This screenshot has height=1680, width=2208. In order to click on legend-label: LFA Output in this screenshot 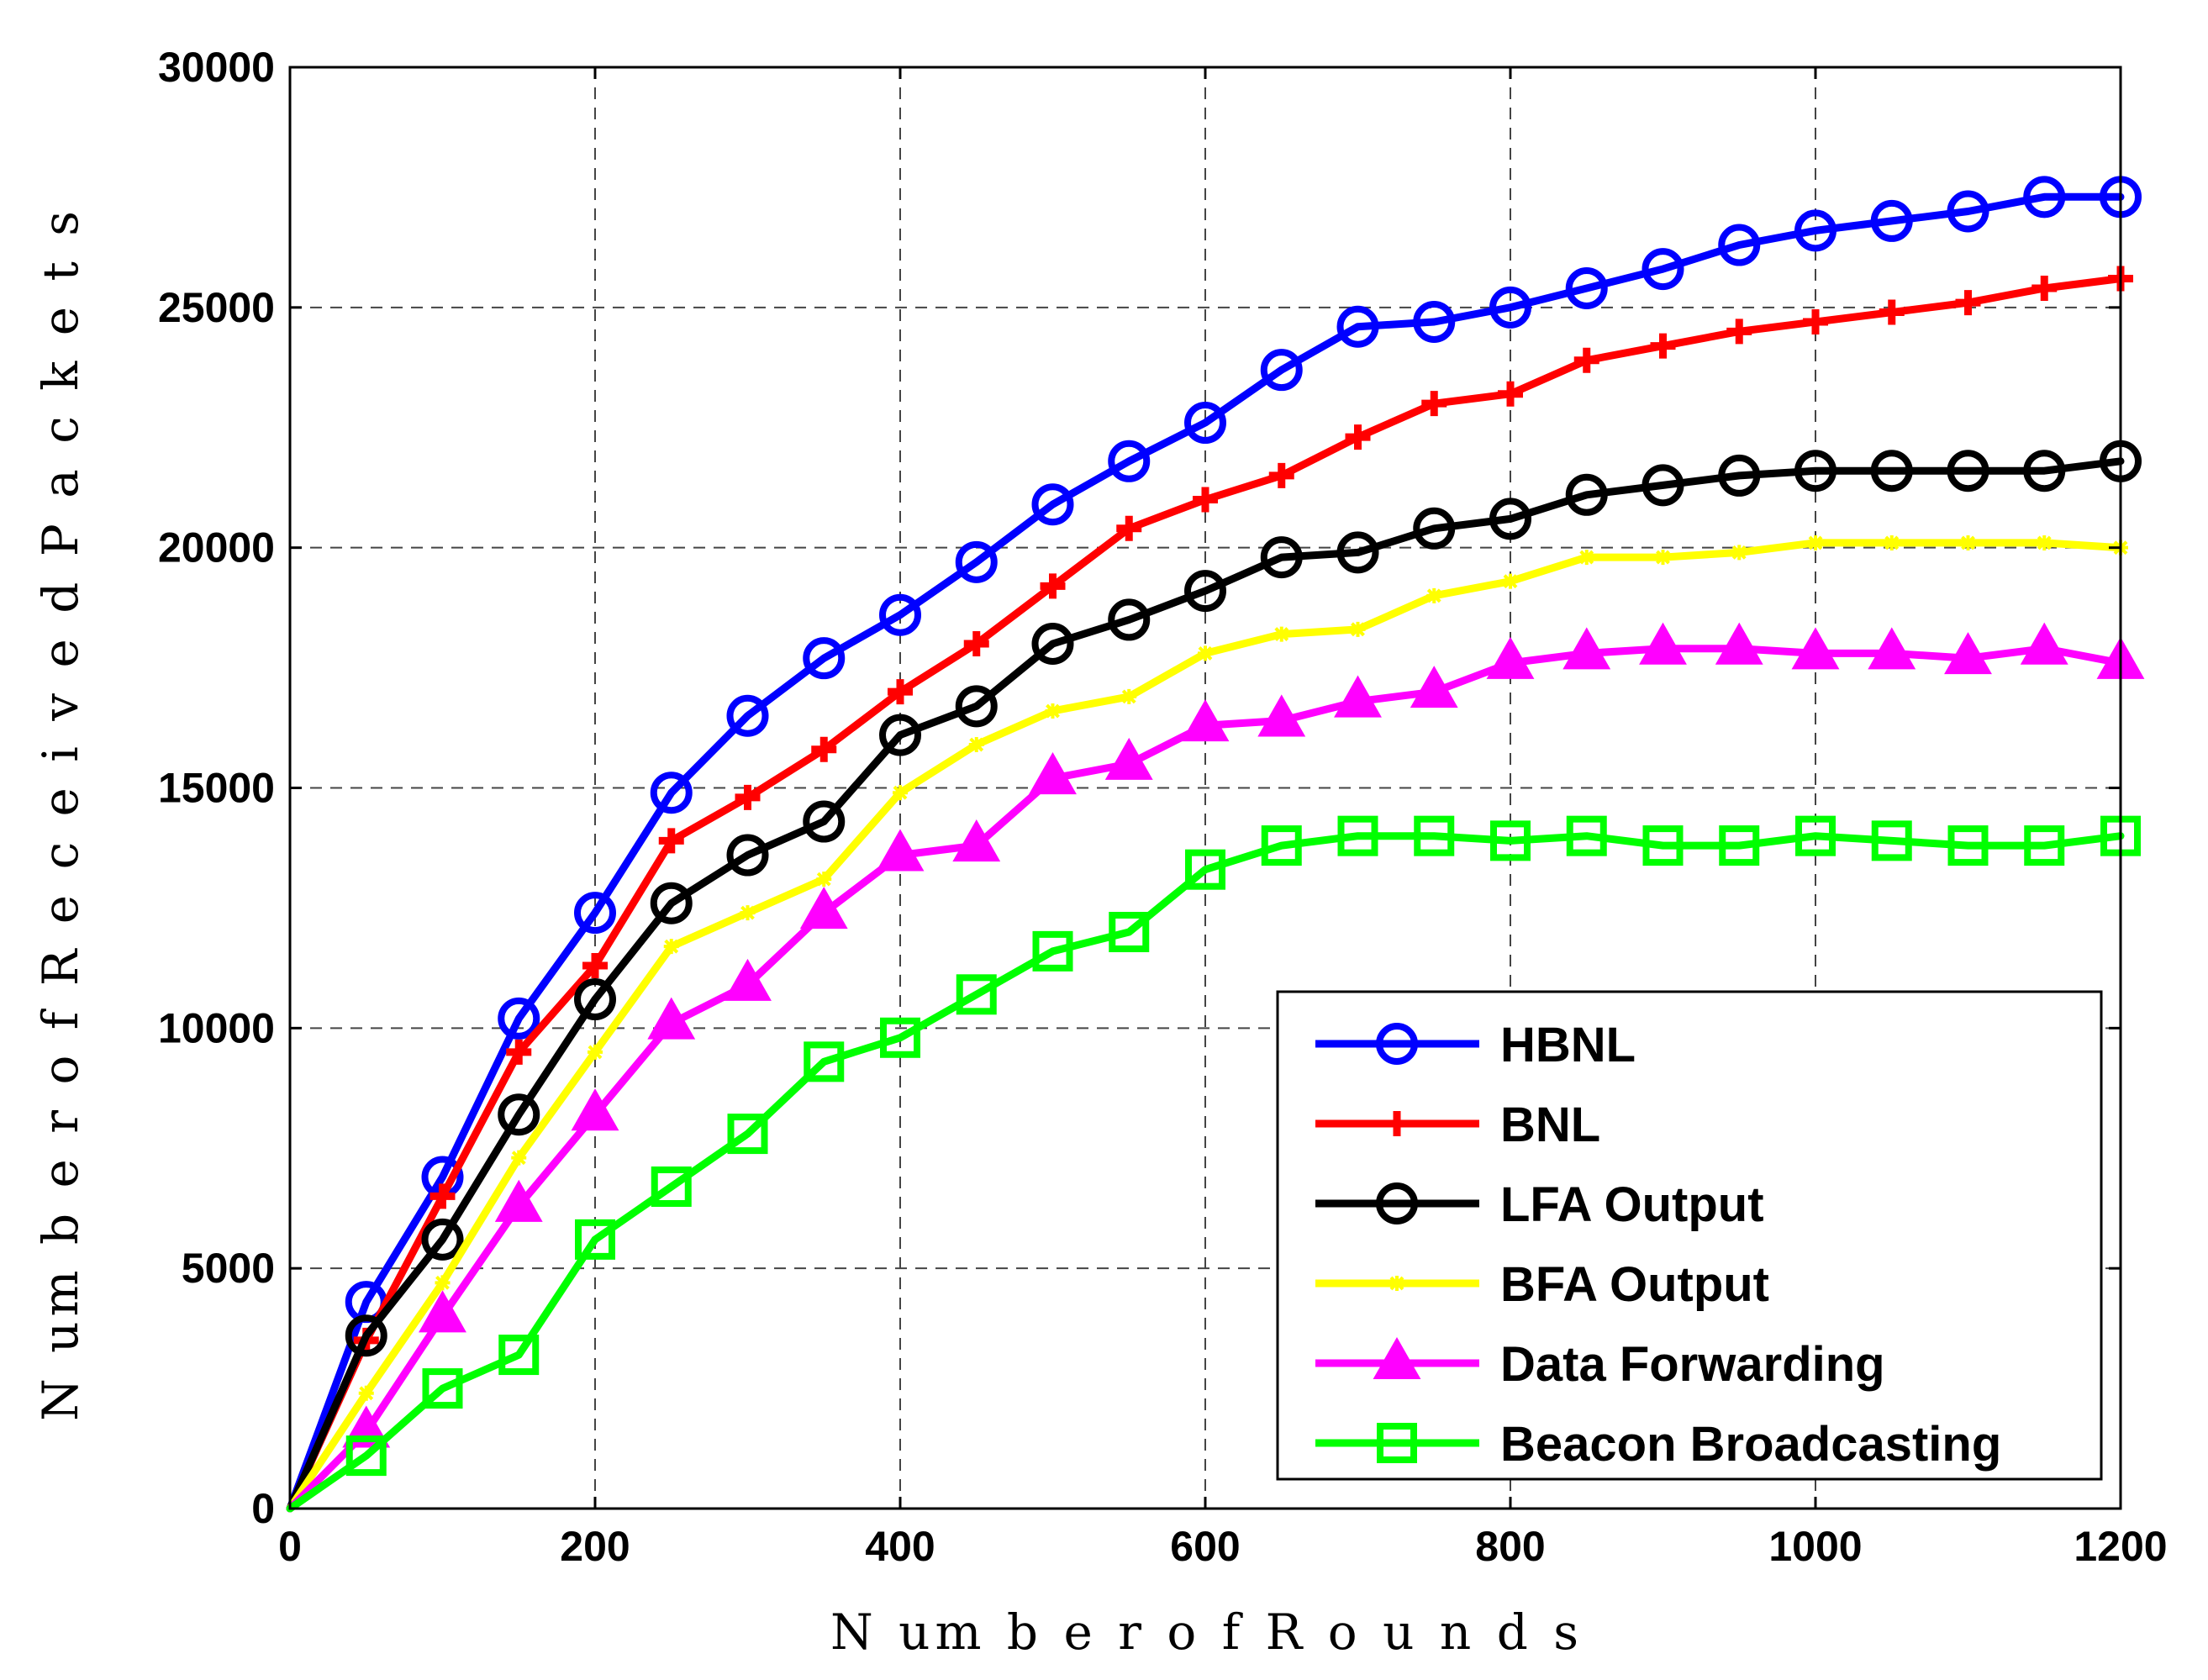, I will do `click(1632, 1204)`.